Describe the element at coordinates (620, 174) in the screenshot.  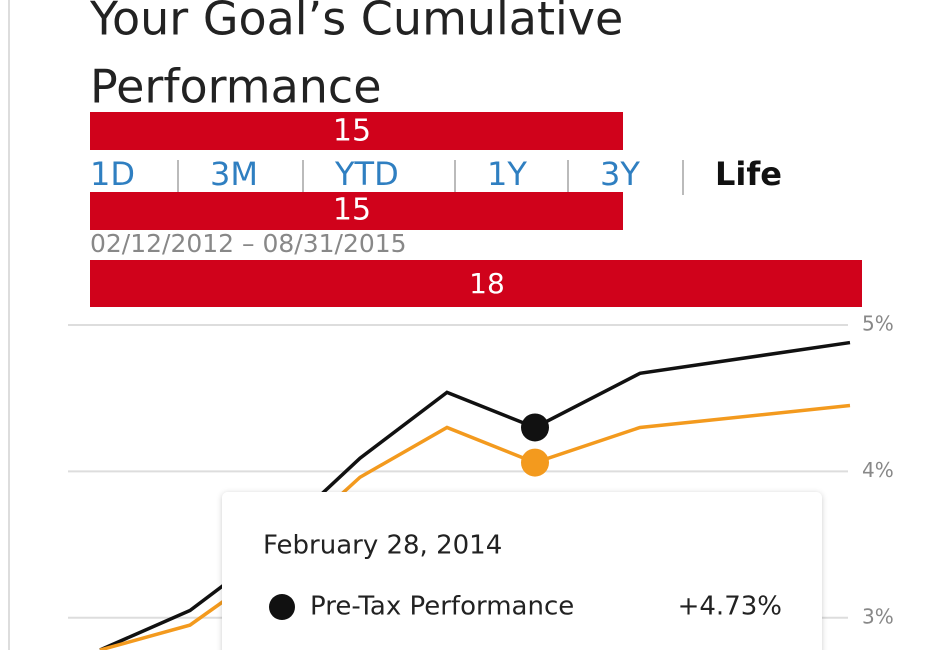
I see `tab: 3Y` at that location.